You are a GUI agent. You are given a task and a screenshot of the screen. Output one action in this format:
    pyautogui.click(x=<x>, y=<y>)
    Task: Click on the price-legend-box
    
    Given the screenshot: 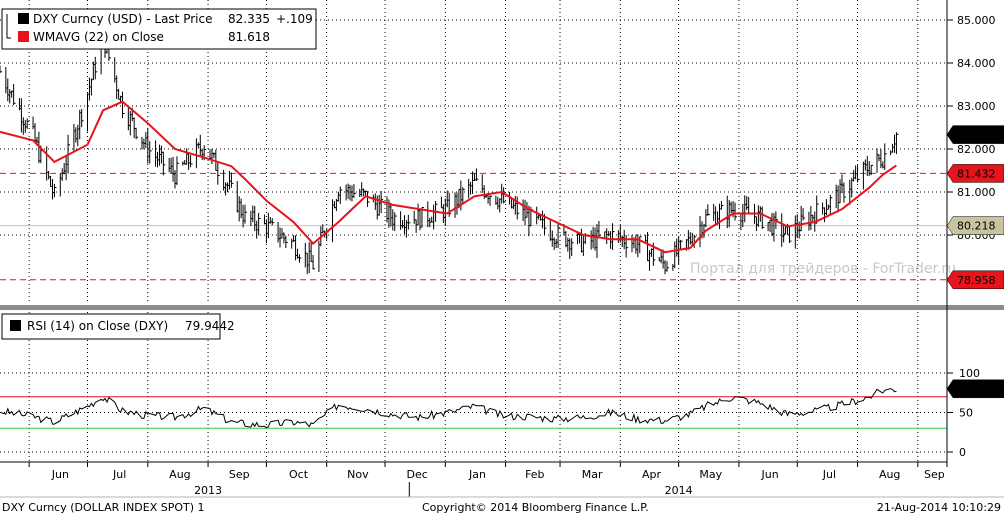 What is the action you would take?
    pyautogui.click(x=159, y=29)
    